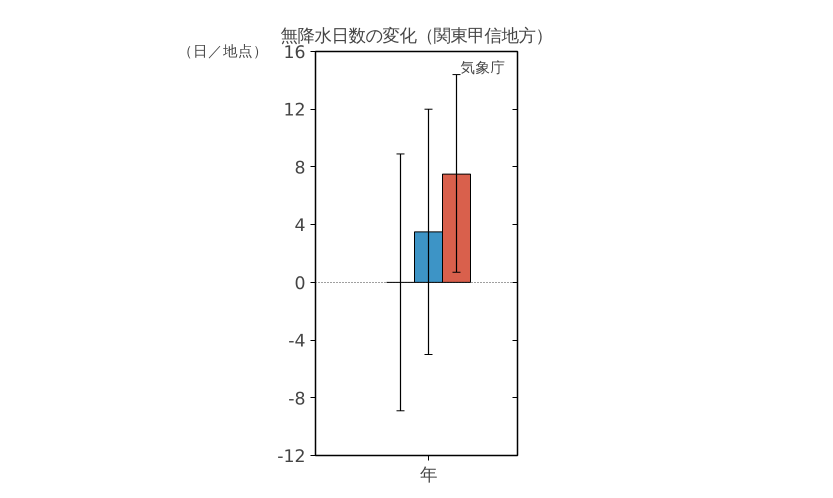 Image resolution: width=833 pixels, height=498 pixels. Describe the element at coordinates (483, 68) in the screenshot. I see `annotation: 気象庁` at that location.